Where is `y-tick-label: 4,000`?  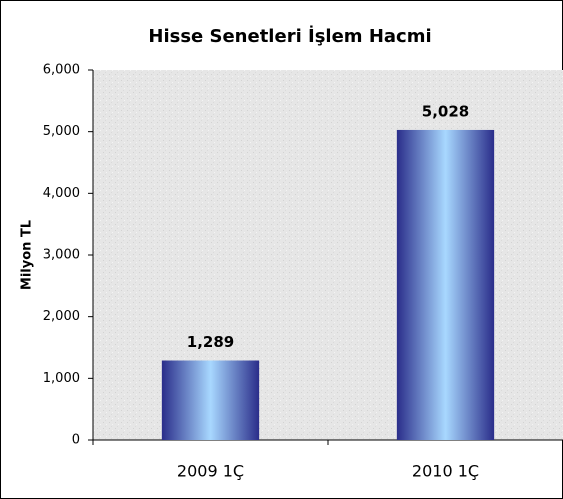
y-tick-label: 4,000 is located at coordinates (61, 193).